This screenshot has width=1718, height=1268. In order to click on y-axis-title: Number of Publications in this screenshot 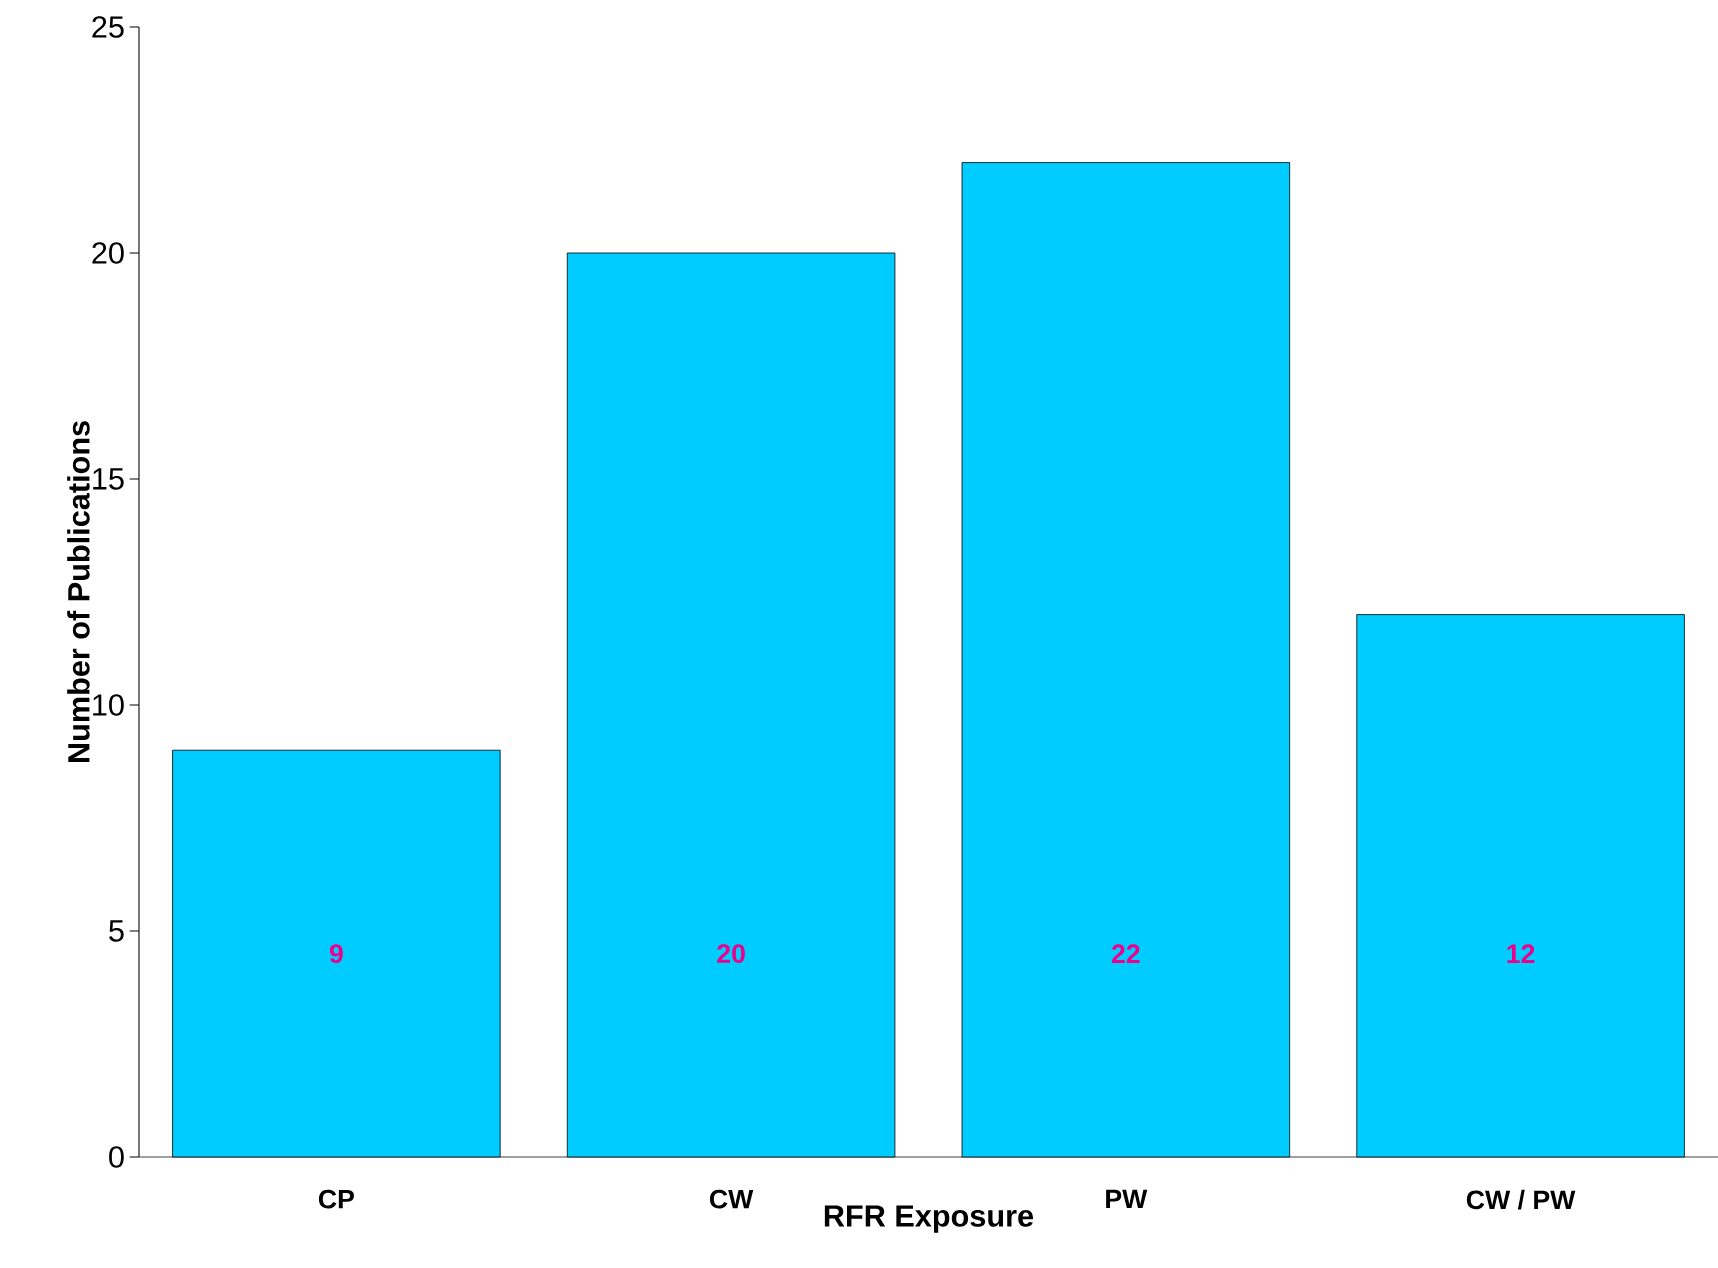, I will do `click(78, 592)`.